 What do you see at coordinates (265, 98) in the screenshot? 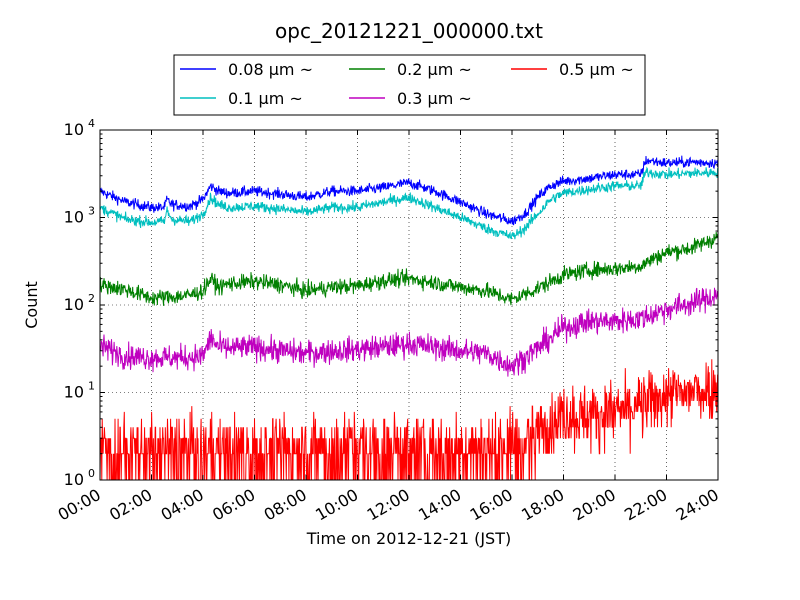
I see `legend-label-1: 0.1 μm ~` at bounding box center [265, 98].